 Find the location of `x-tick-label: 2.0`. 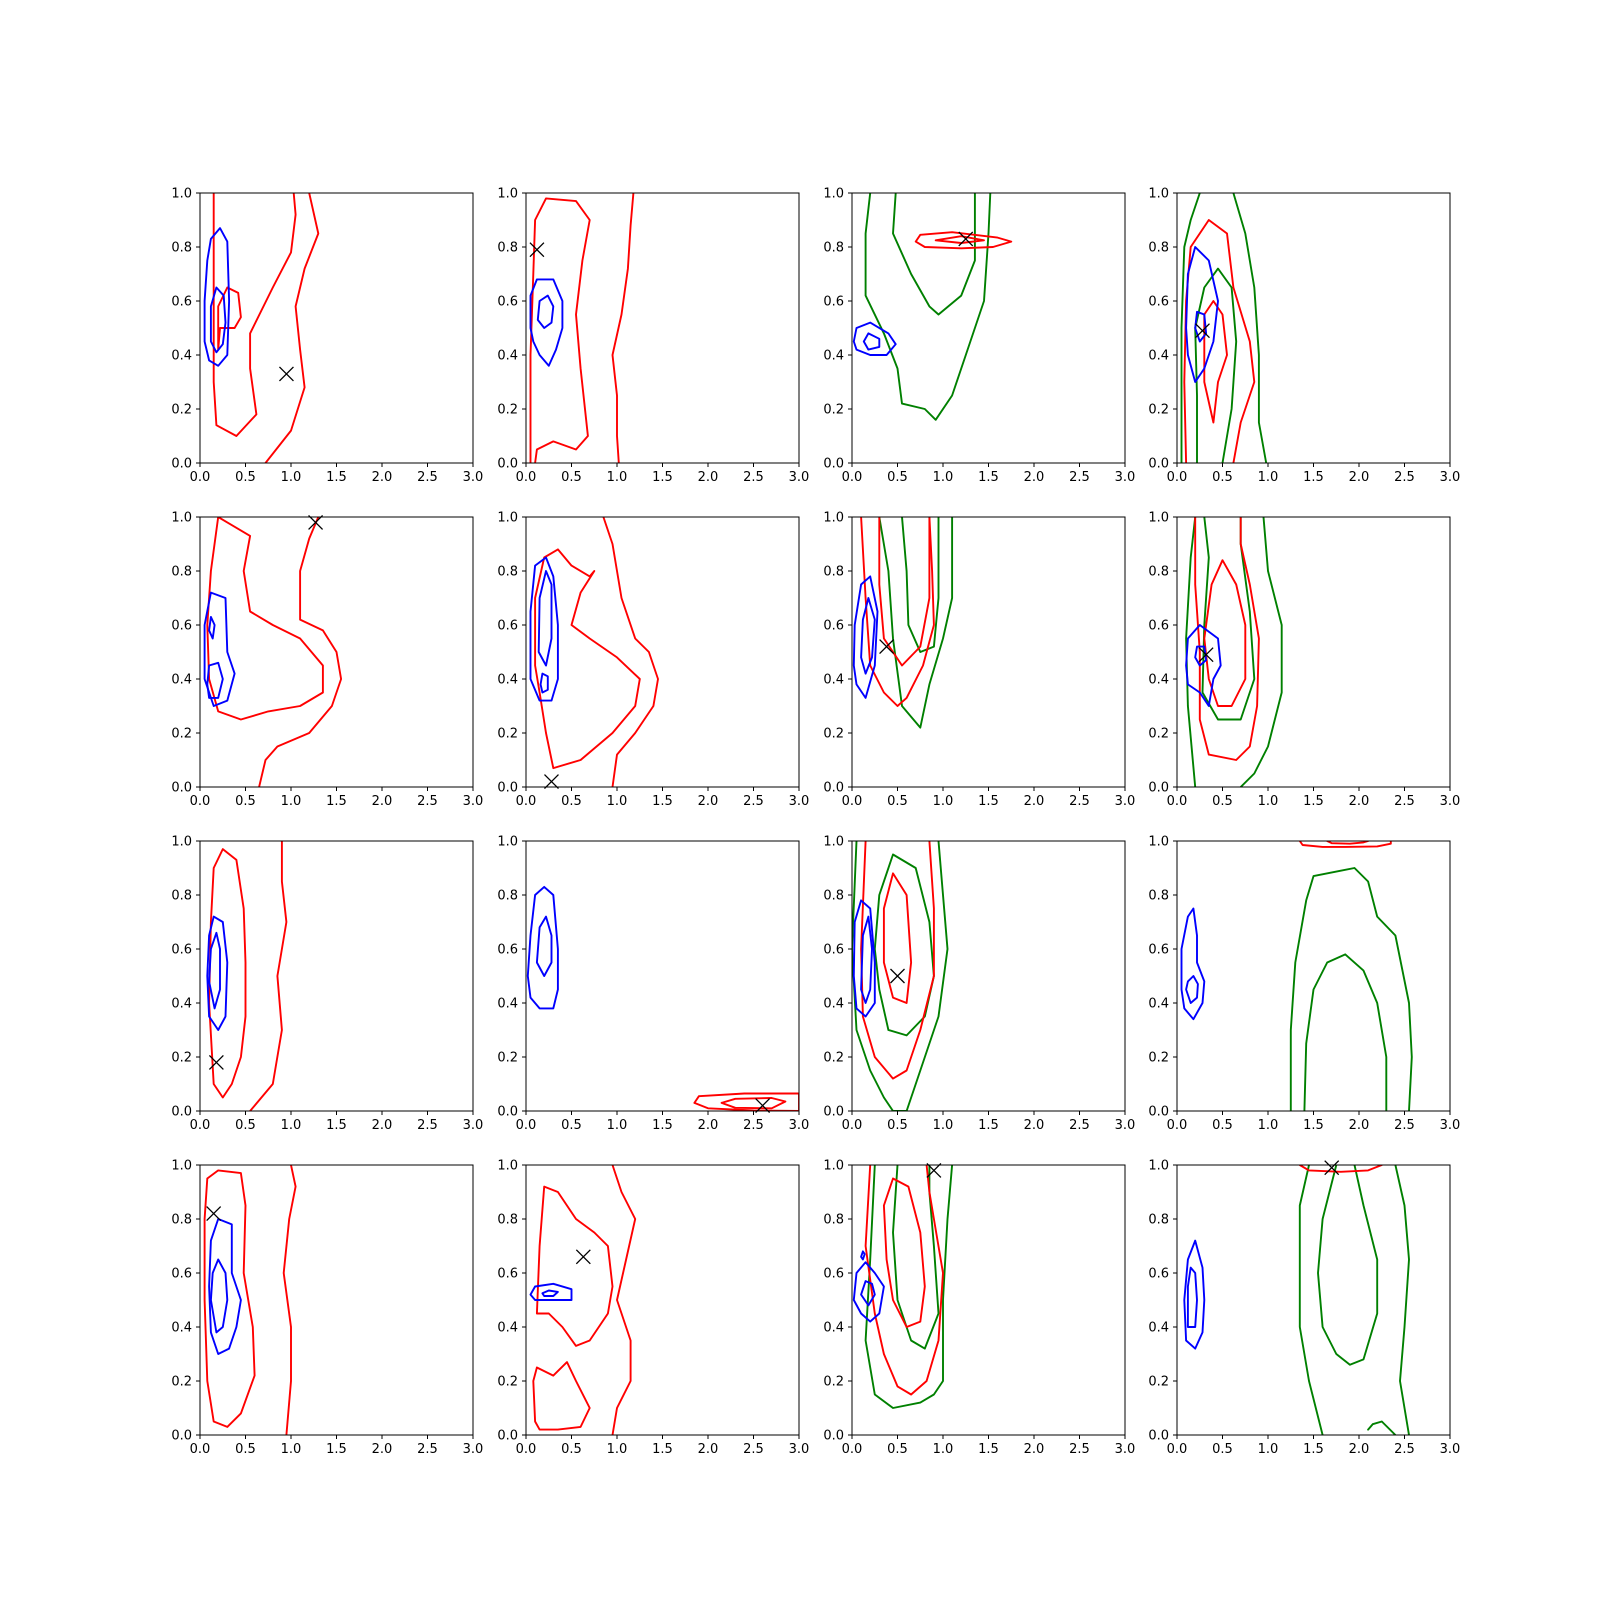

x-tick-label: 2.0 is located at coordinates (1359, 801).